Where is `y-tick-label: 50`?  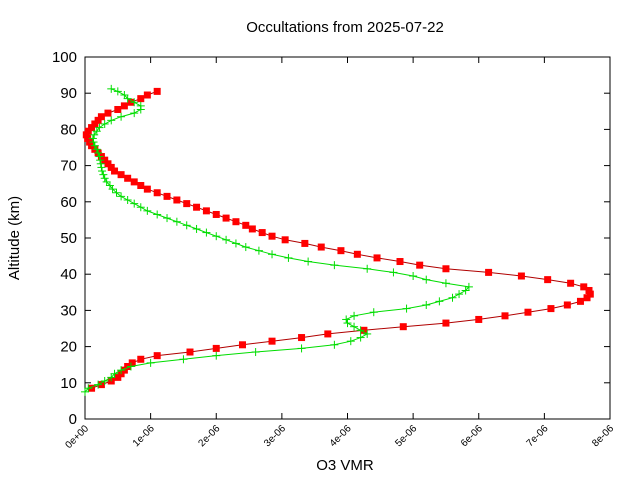 y-tick-label: 50 is located at coordinates (68, 238).